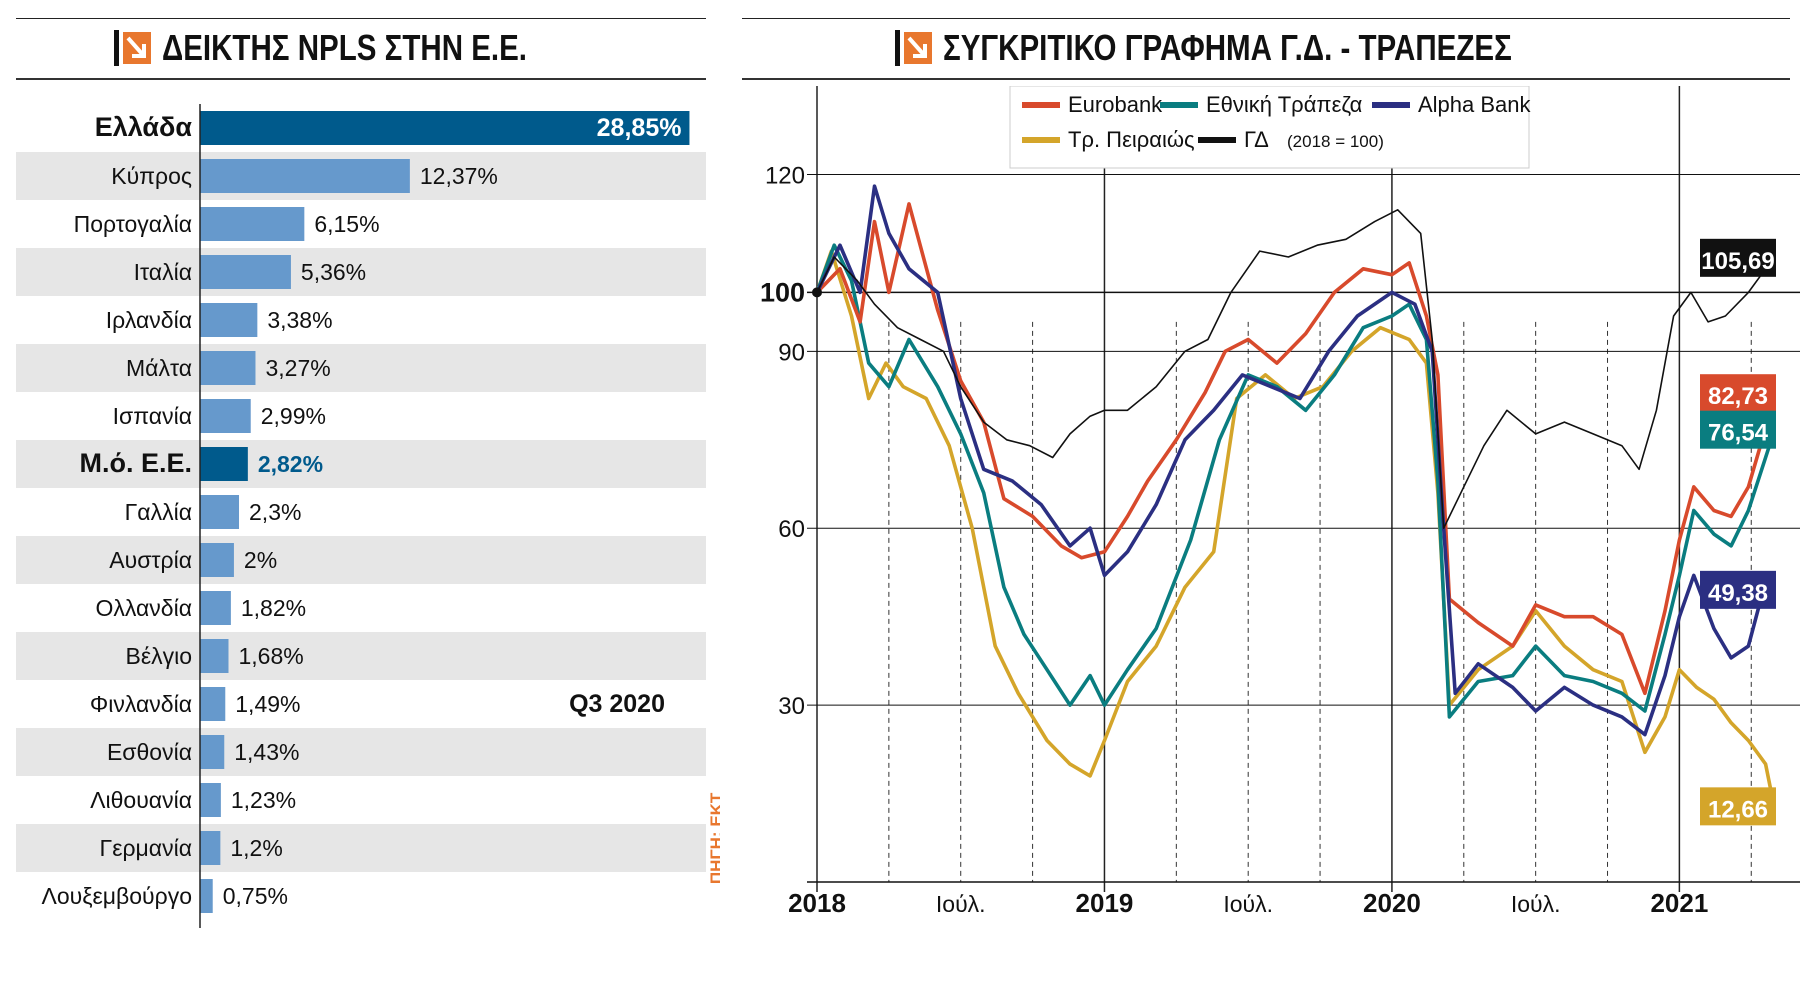 Image resolution: width=1806 pixels, height=986 pixels. What do you see at coordinates (1256, 139) in the screenshot?
I see `legend-label: ΓΔ` at bounding box center [1256, 139].